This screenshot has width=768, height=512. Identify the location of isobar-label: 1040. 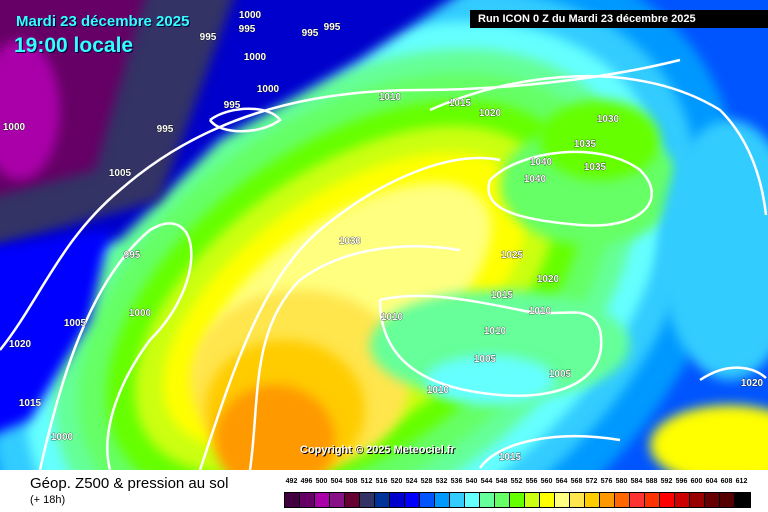
(541, 162).